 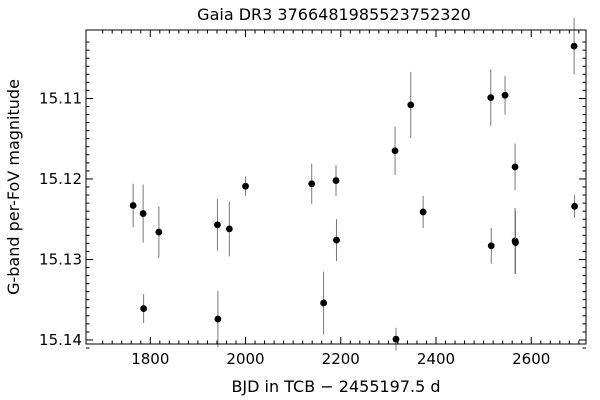 What do you see at coordinates (334, 14) in the screenshot?
I see `chart-title: Gaia DR3 3766481985523752320` at bounding box center [334, 14].